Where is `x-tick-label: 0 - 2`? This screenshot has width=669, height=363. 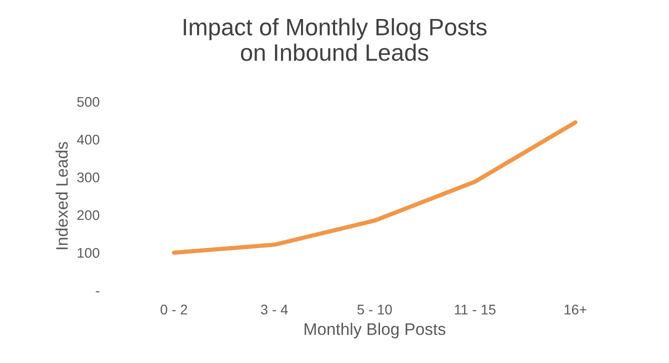
x-tick-label: 0 - 2 is located at coordinates (174, 309).